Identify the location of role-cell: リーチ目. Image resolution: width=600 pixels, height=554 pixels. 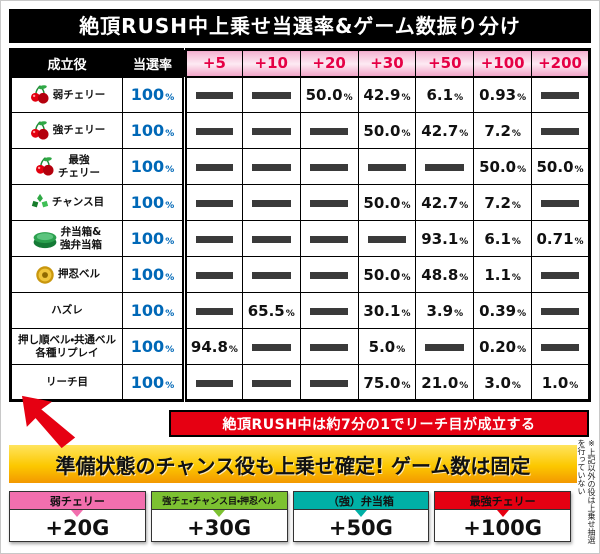
(66, 382).